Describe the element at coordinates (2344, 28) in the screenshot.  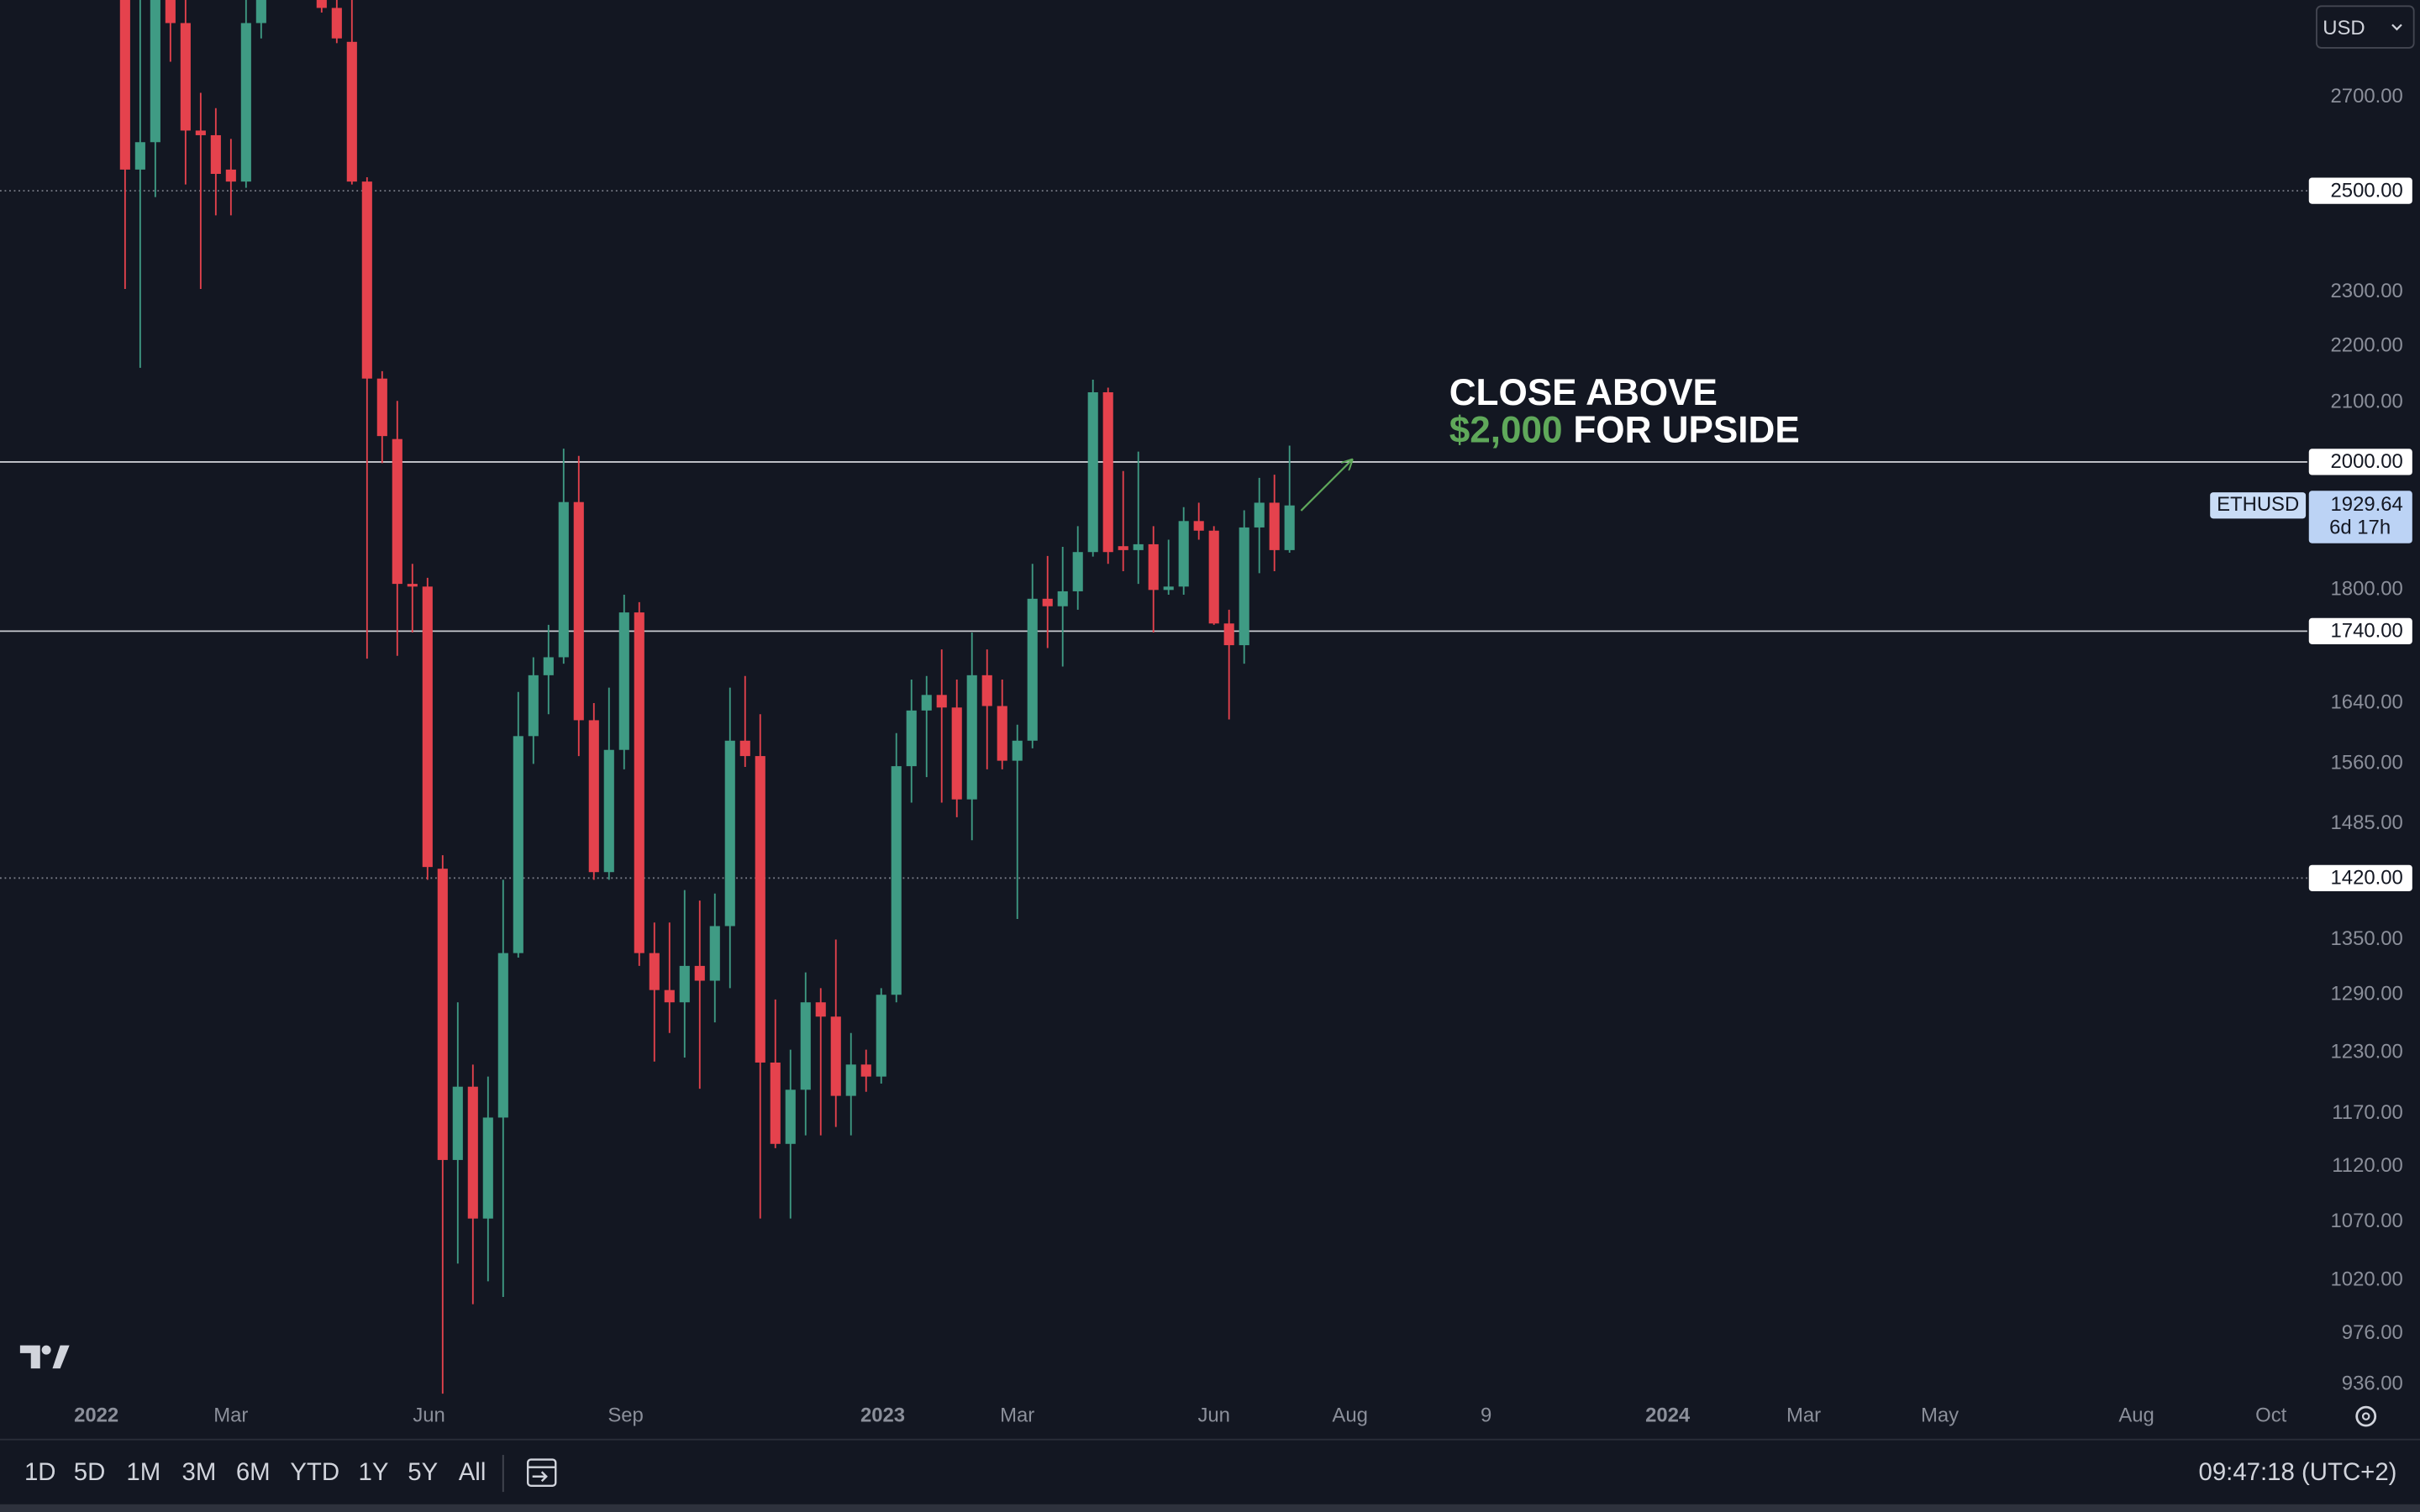
I see `currency-label: USD` at that location.